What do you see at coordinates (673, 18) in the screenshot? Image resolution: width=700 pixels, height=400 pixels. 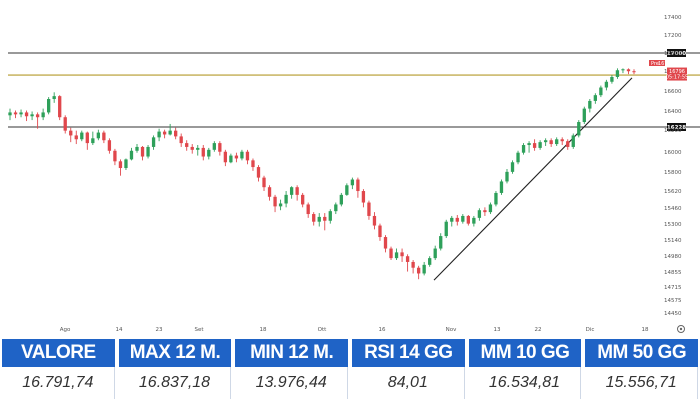 I see `y-tick-label: 17400` at bounding box center [673, 18].